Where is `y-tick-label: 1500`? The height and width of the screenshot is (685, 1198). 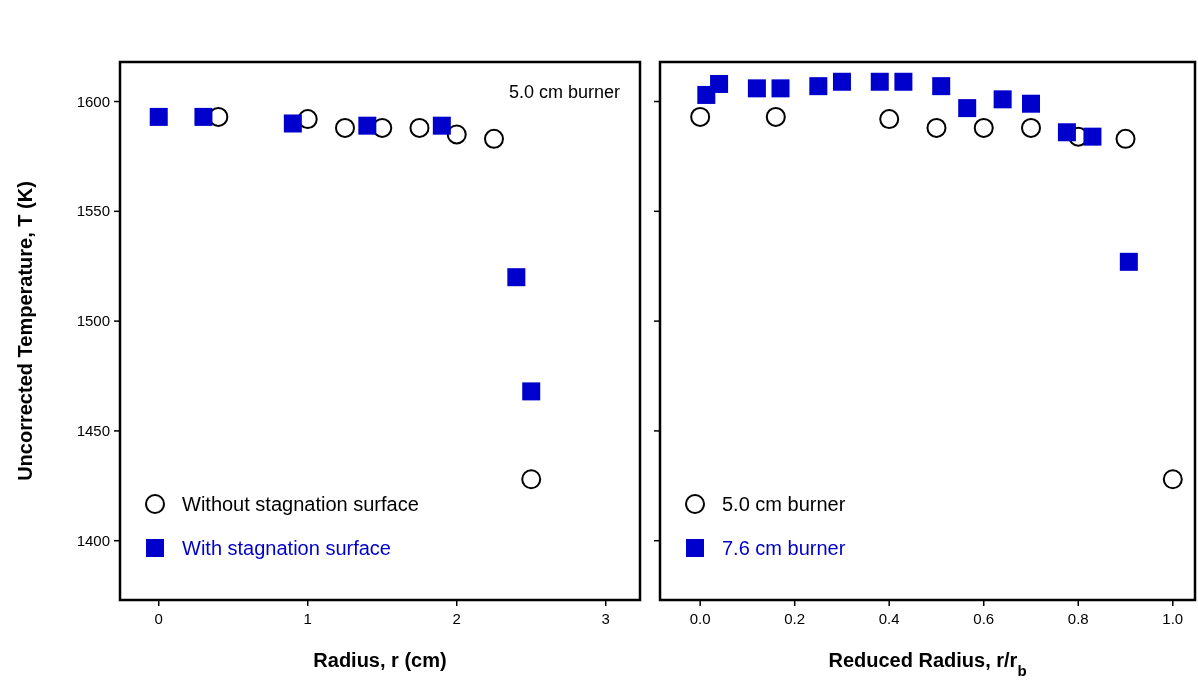 y-tick-label: 1500 is located at coordinates (93, 321).